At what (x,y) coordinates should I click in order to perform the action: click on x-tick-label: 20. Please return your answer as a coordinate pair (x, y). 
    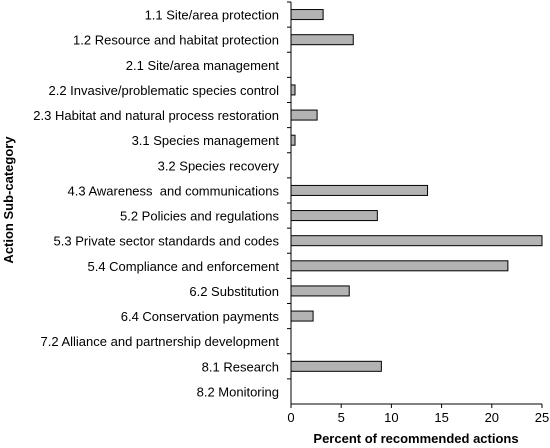
    Looking at the image, I should click on (492, 417).